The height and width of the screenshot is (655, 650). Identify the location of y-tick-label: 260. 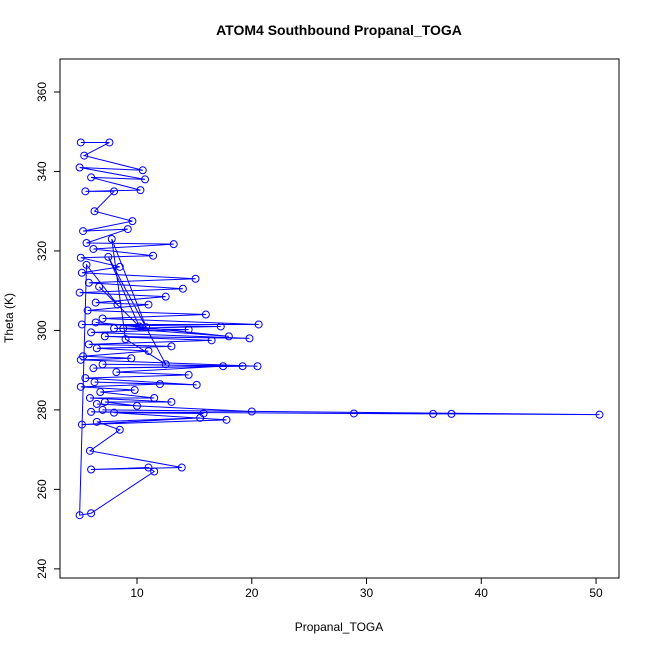
(42, 489).